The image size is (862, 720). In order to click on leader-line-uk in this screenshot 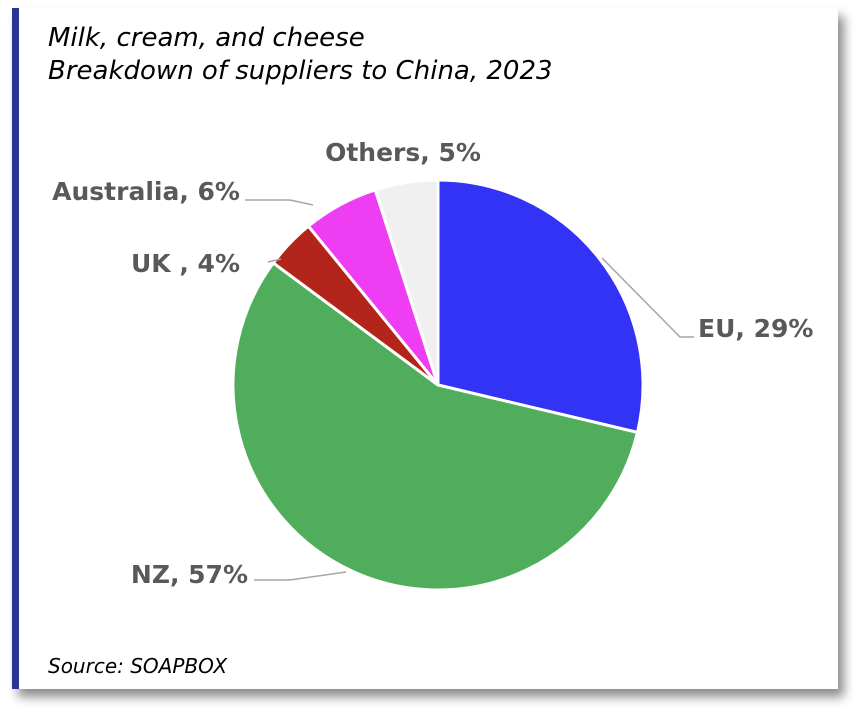, I will do `click(274, 260)`.